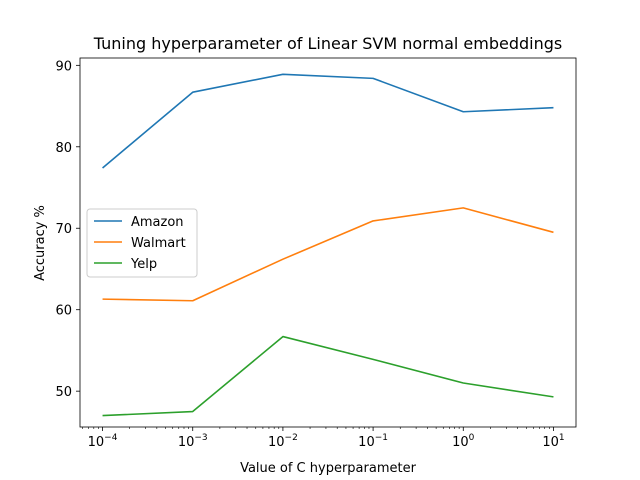 The image size is (640, 480). I want to click on y-tick-label: 60, so click(63, 311).